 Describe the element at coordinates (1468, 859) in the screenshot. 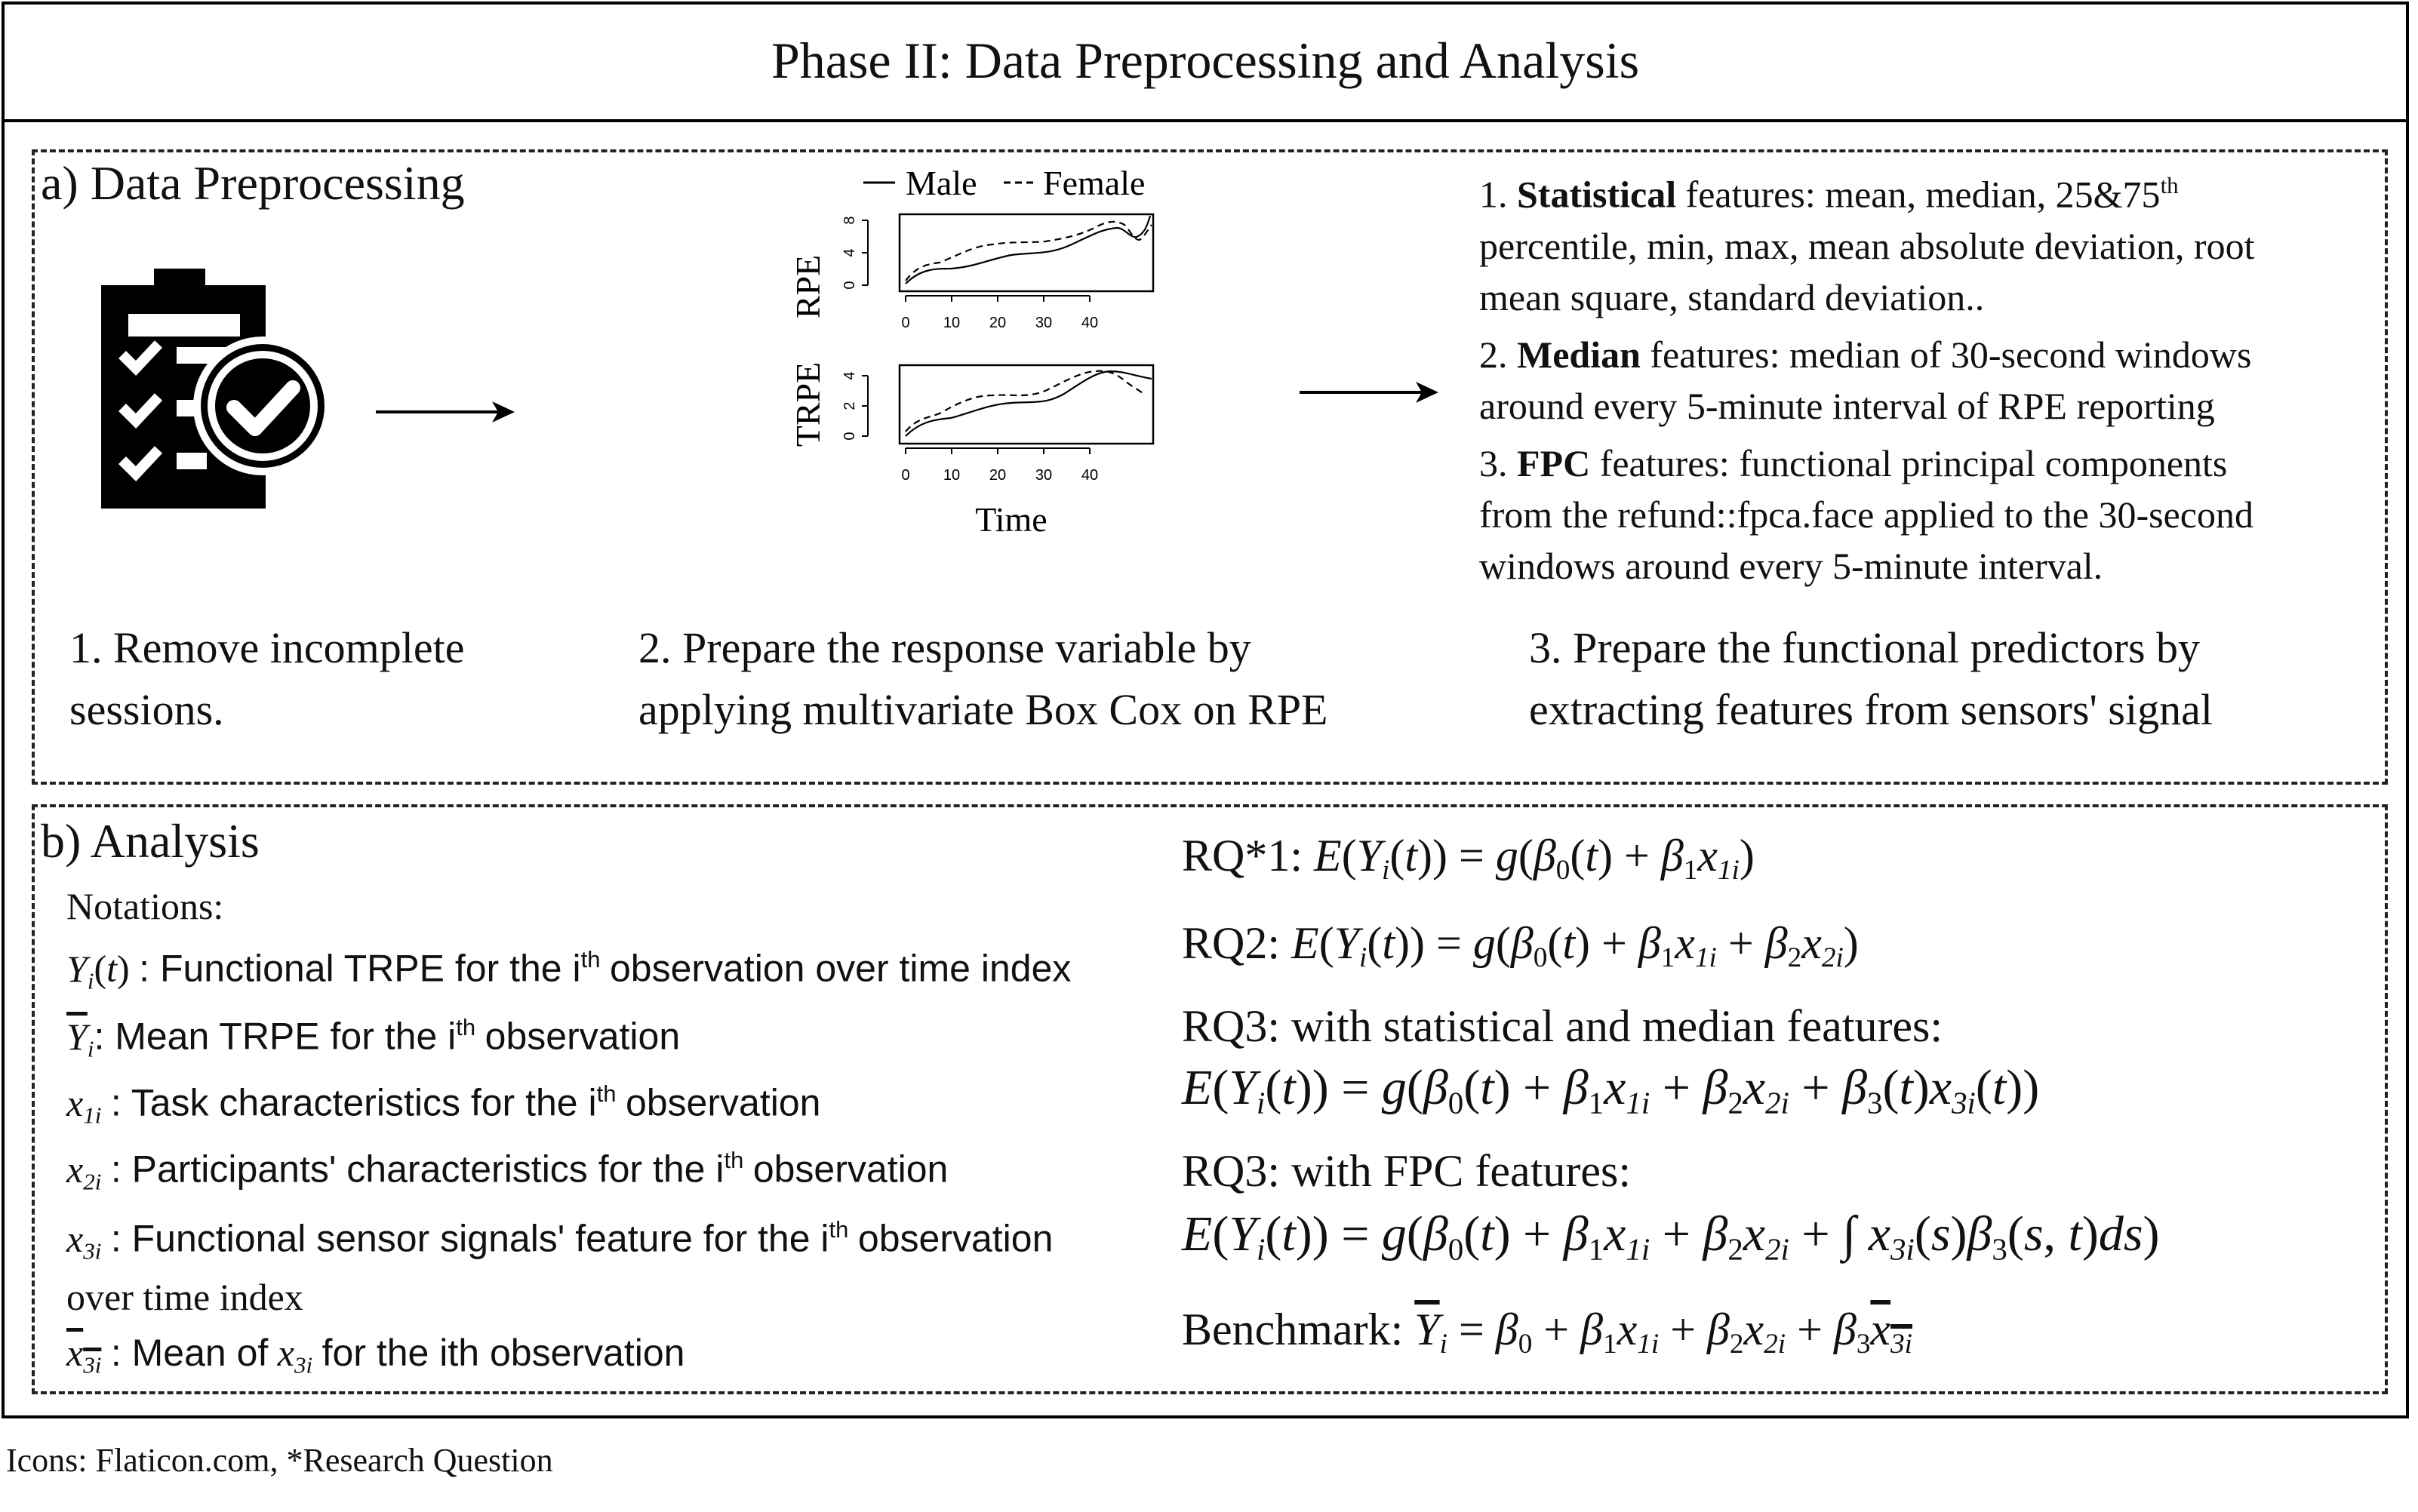

I see `rq1-equation: RQ*1: E(Yi(t)) = g(β0(t) + β1x1i)` at that location.